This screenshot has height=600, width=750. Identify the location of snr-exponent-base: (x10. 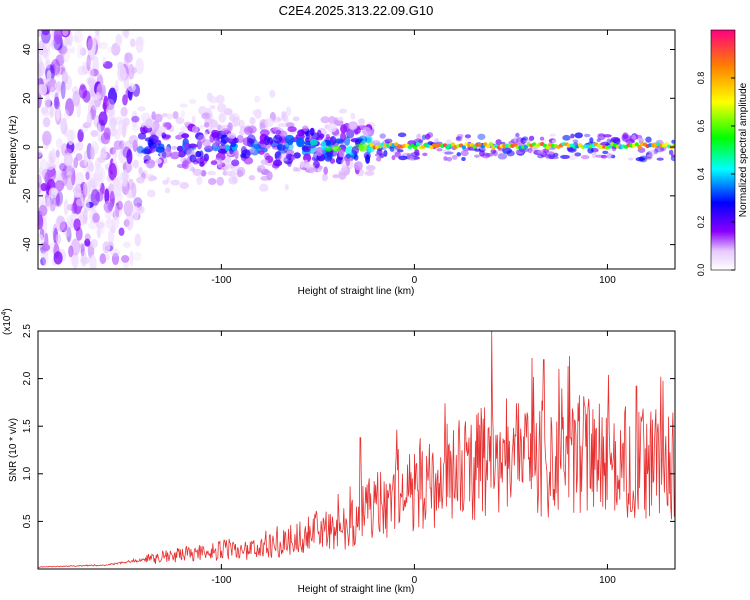
(7, 325).